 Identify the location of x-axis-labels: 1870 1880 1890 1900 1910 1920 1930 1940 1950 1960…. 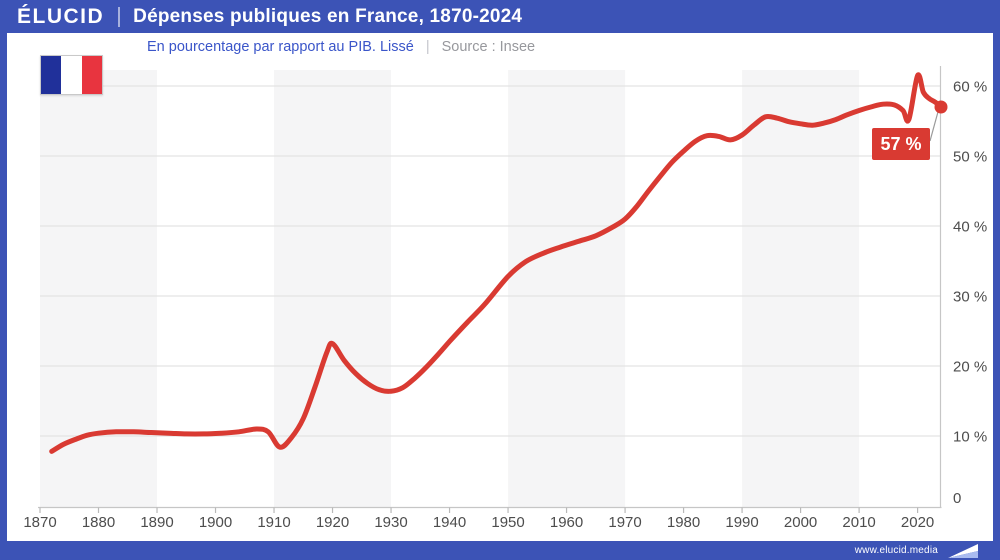
(478, 519).